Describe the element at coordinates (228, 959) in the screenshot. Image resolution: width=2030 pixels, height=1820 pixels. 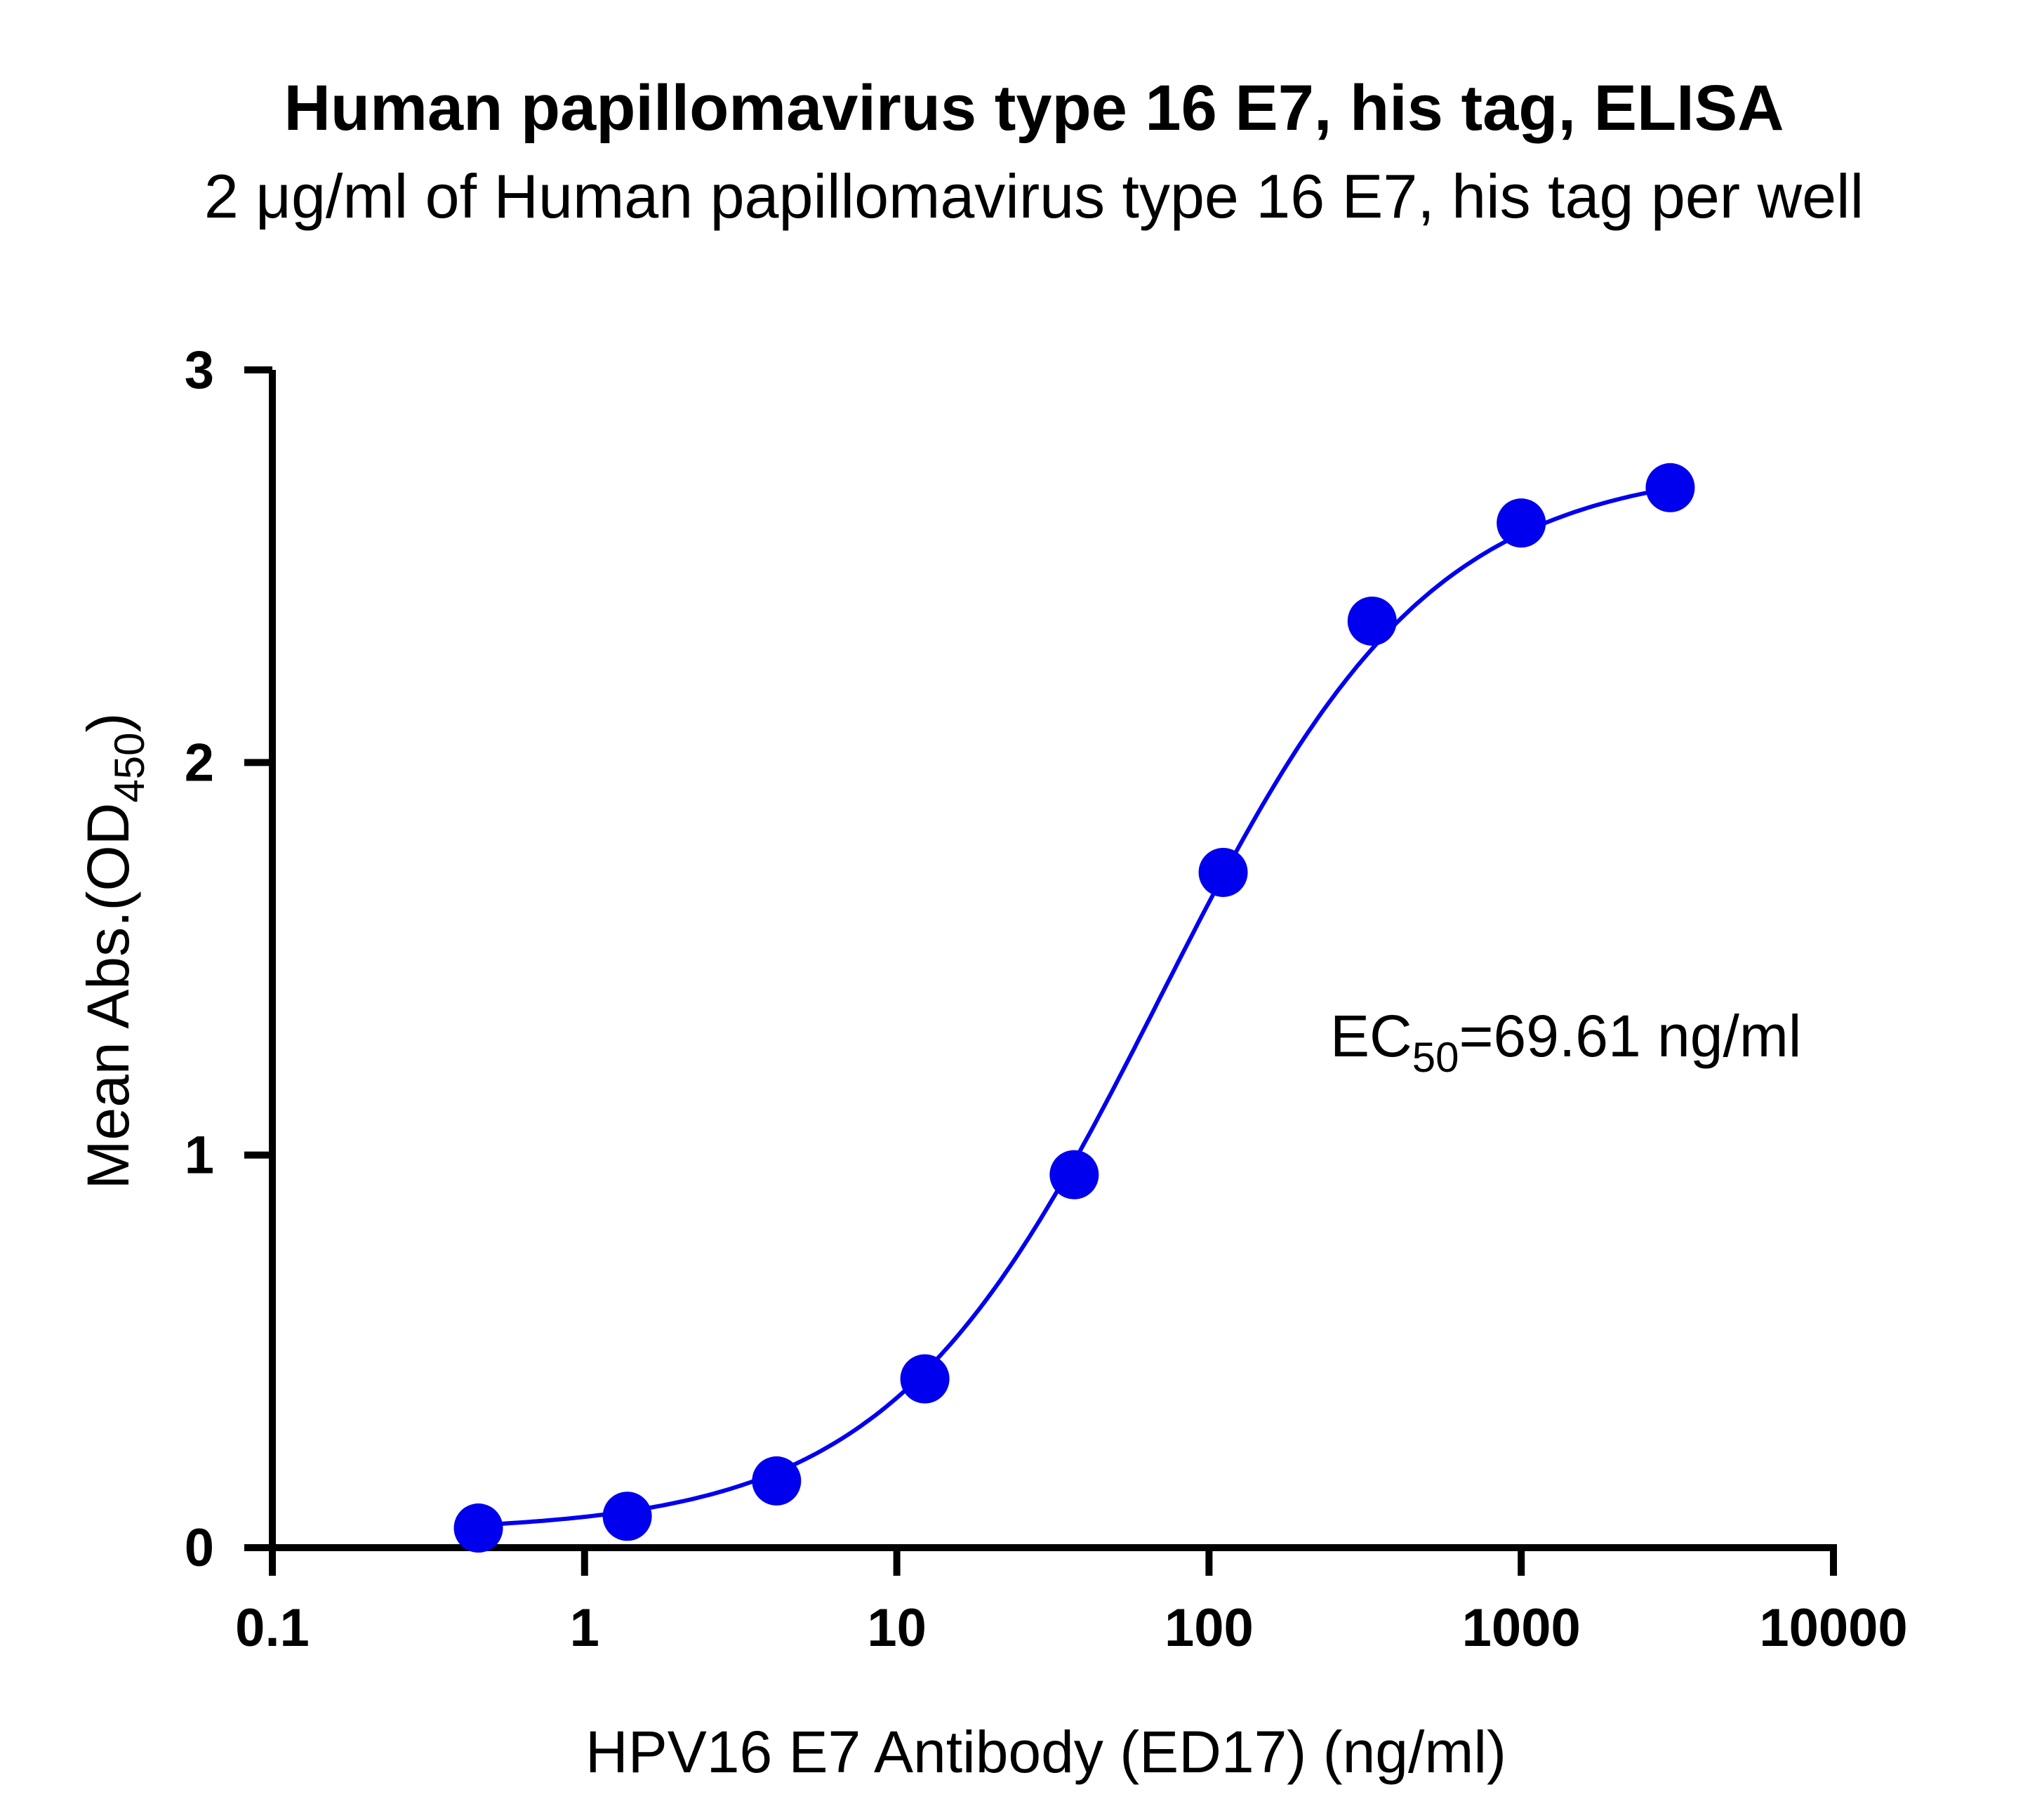
I see `y-axis-ticks: 0 1 2 3` at that location.